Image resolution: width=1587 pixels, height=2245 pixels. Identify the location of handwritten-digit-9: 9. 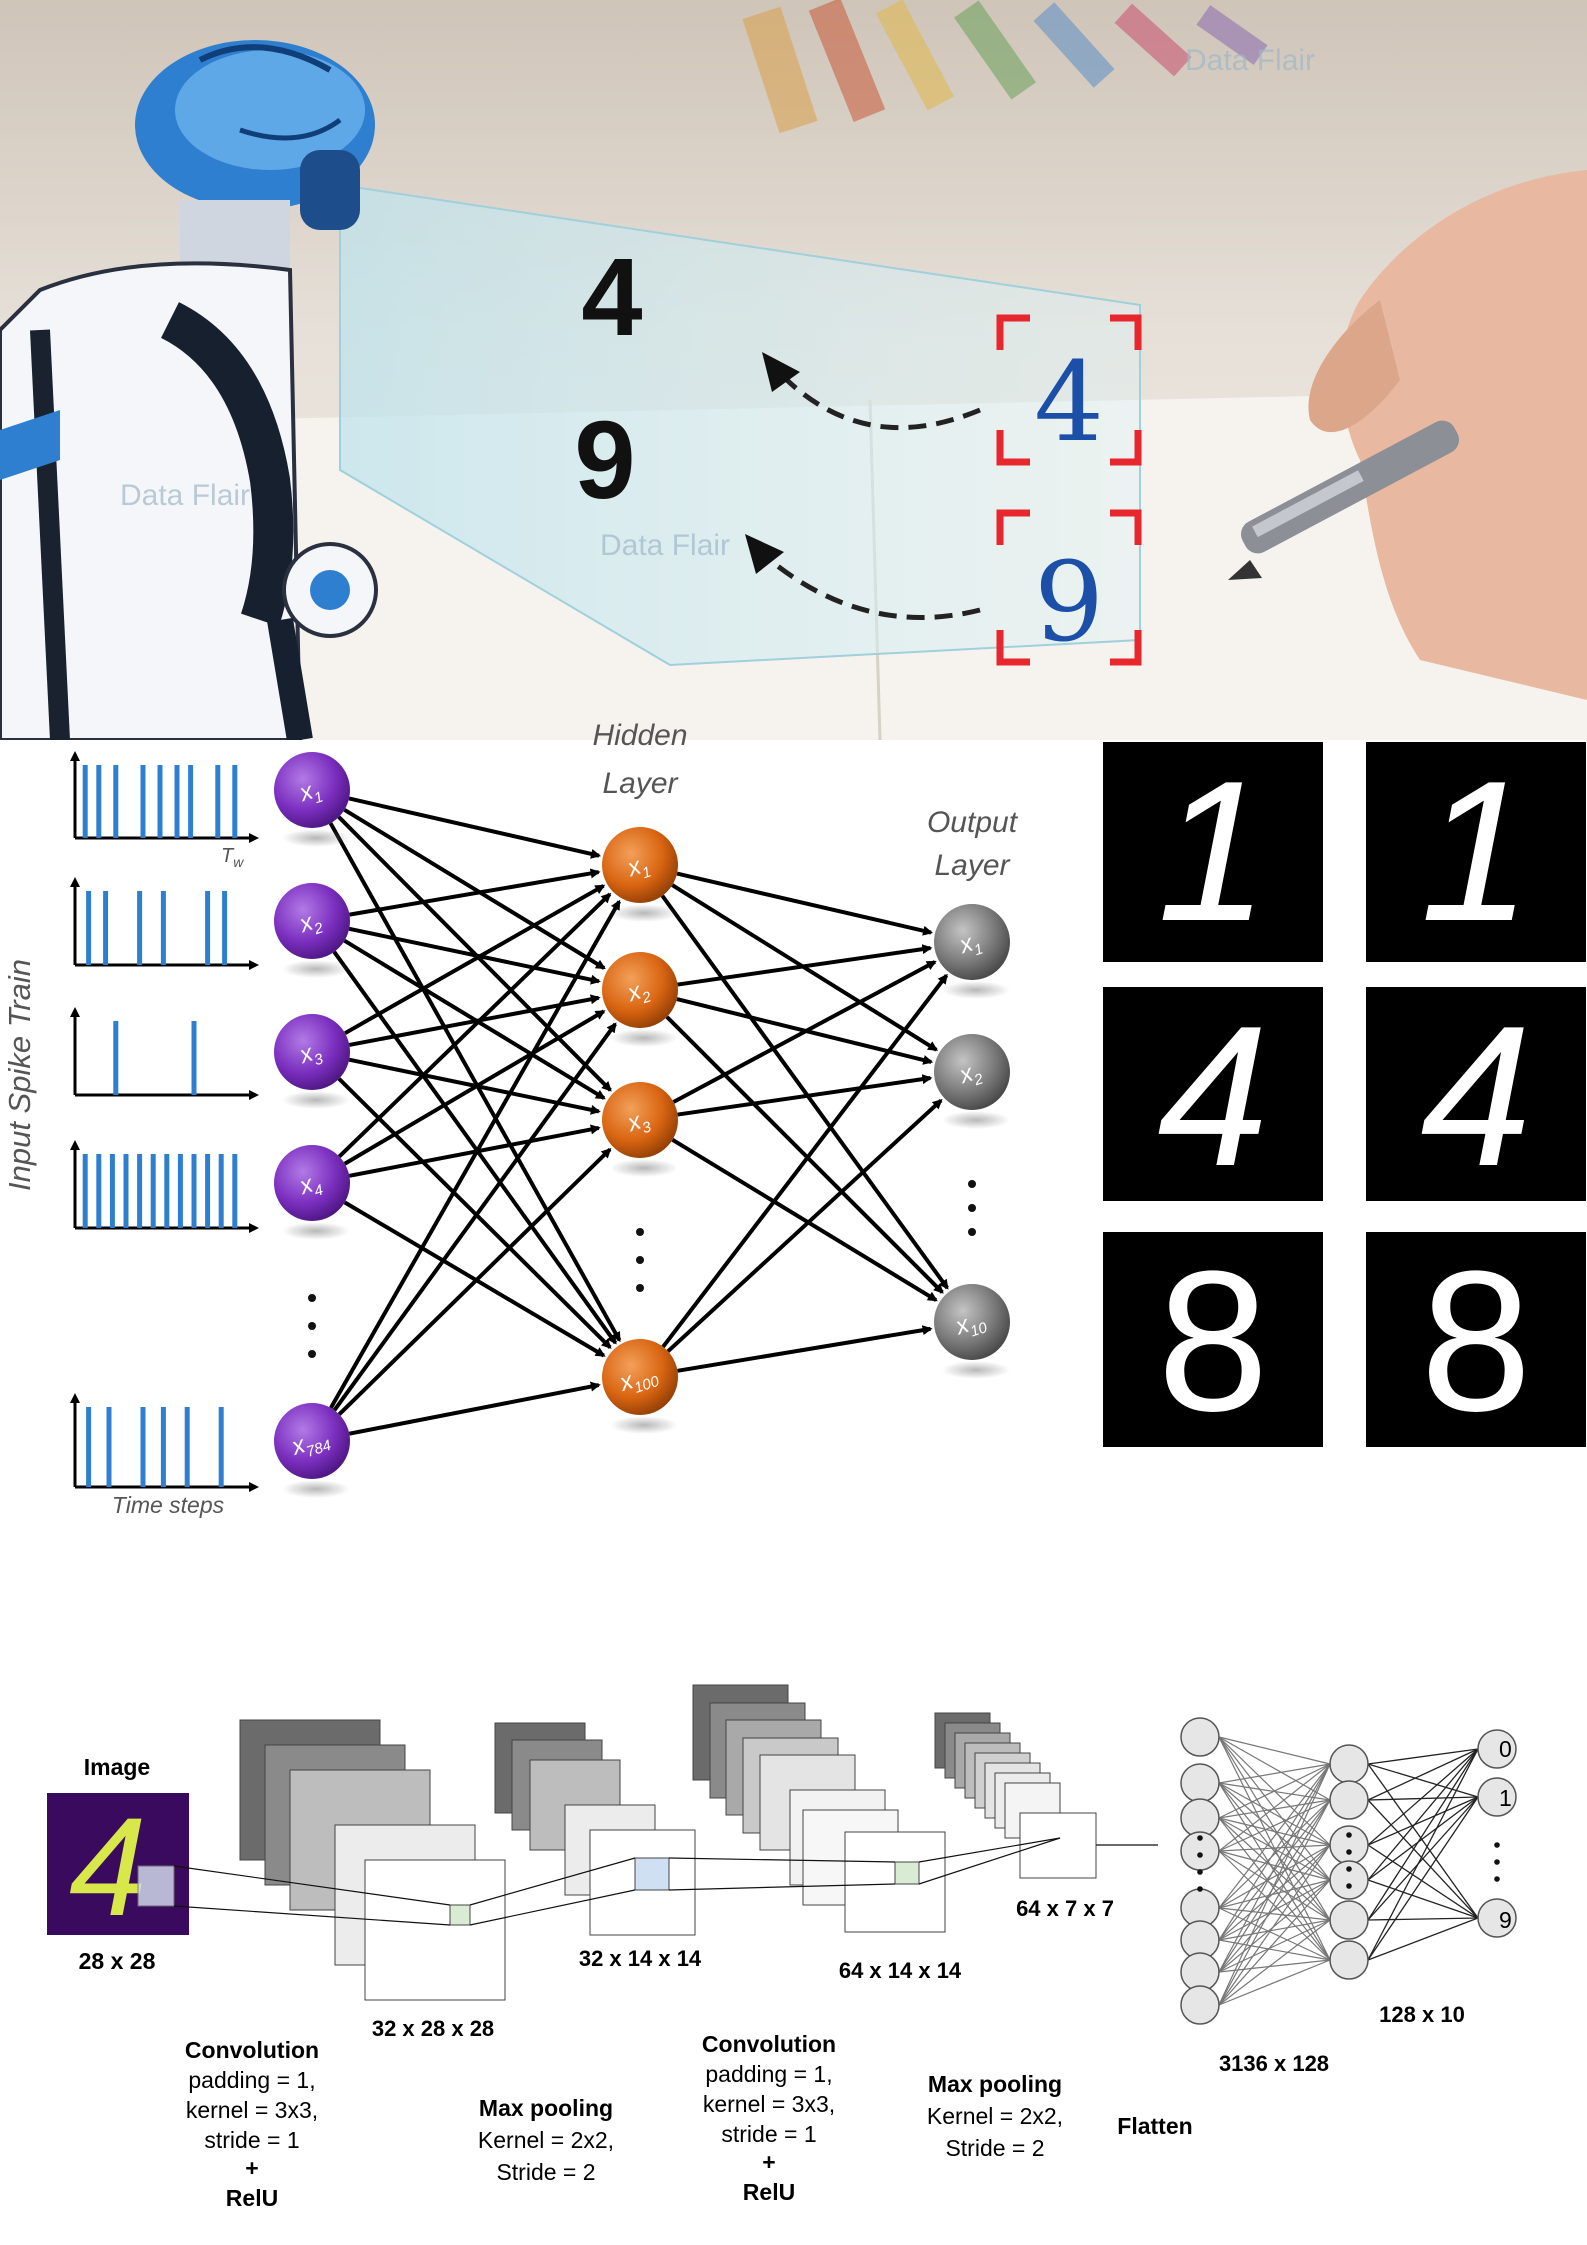
(1069, 602).